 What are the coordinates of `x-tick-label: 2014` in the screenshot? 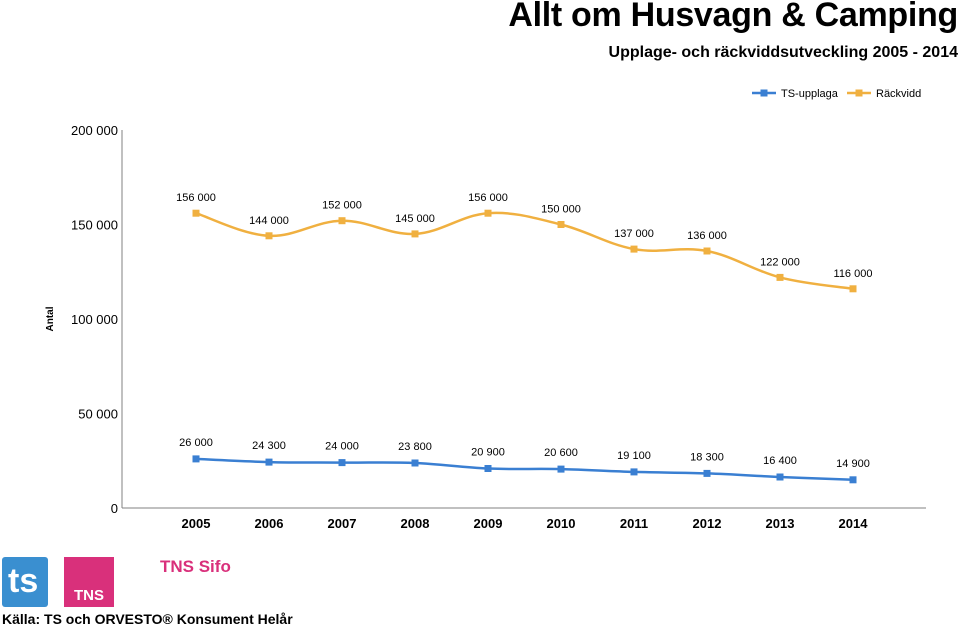 It's located at (854, 523).